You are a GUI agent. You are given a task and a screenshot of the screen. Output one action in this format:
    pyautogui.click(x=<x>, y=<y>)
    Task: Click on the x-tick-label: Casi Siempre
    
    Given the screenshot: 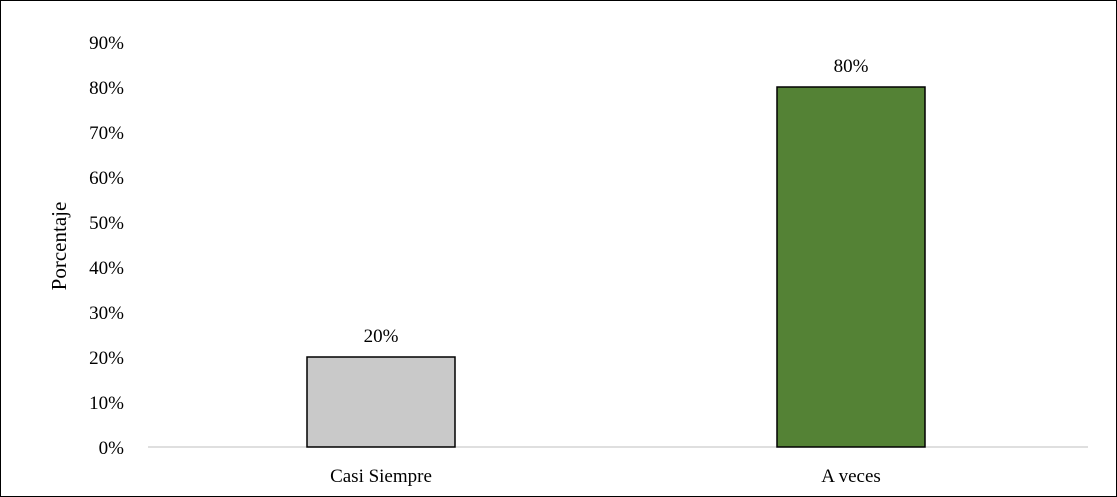 What is the action you would take?
    pyautogui.click(x=381, y=476)
    